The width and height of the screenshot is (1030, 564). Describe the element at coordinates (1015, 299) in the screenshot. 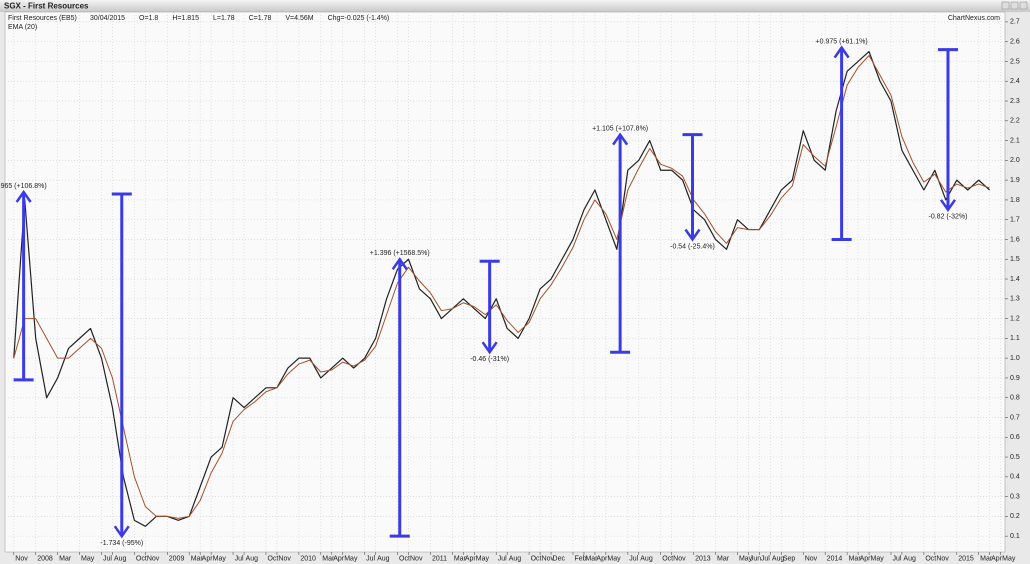

I see `y-tick-label: 1.3` at that location.